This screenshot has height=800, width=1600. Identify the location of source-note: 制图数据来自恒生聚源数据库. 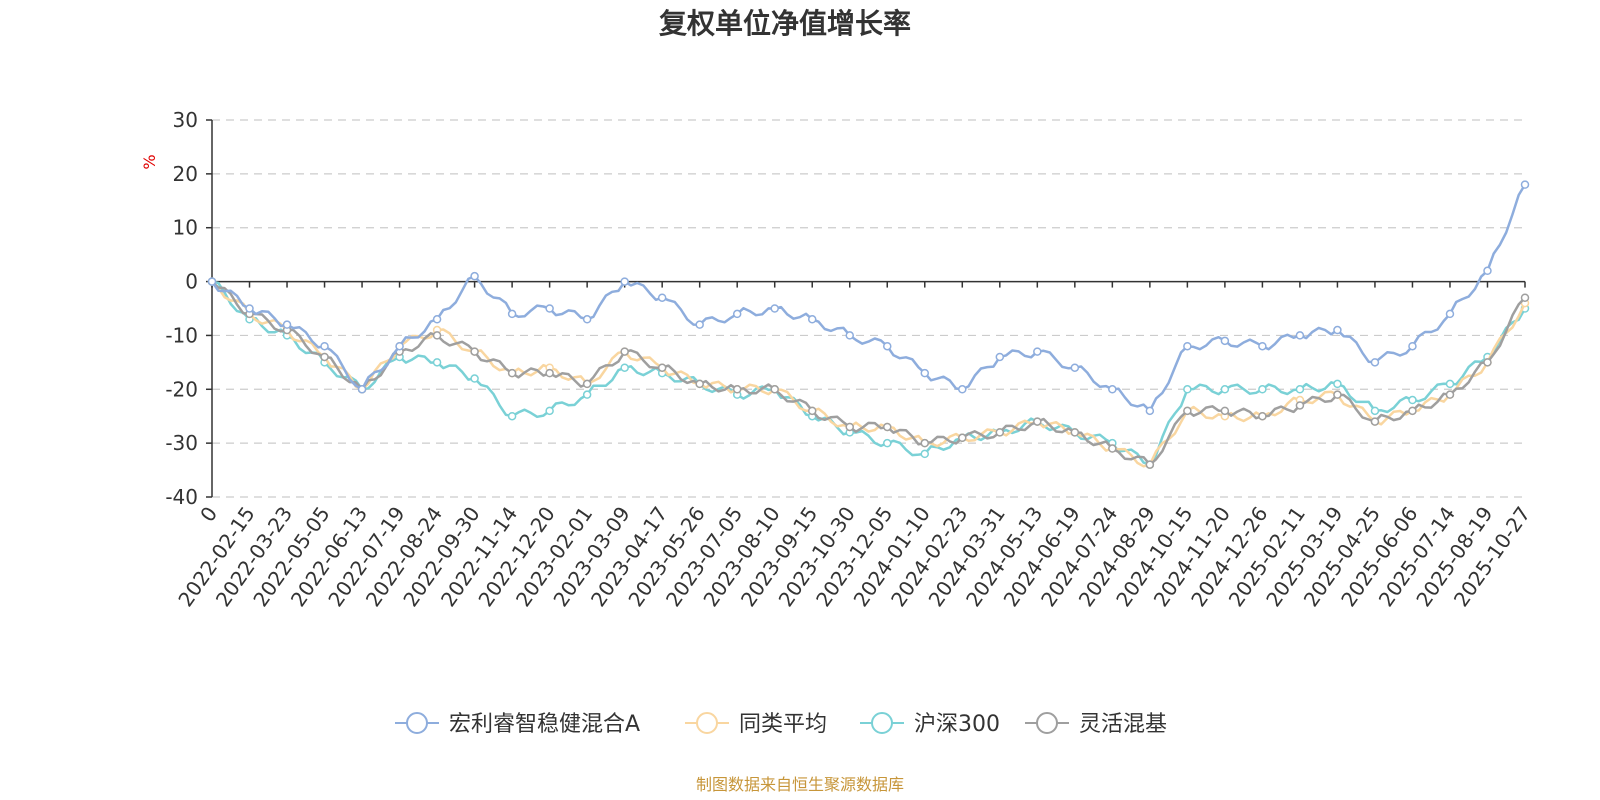
(800, 784).